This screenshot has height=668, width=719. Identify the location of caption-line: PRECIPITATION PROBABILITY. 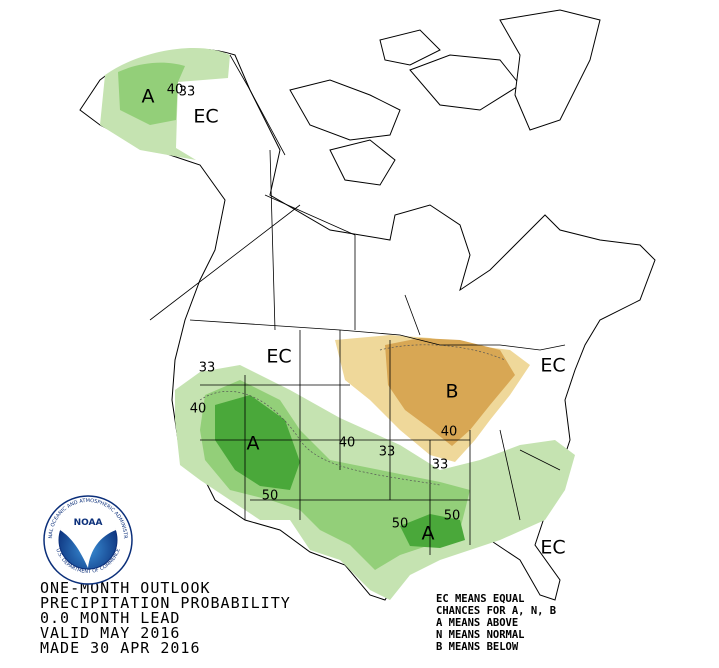
(165, 603).